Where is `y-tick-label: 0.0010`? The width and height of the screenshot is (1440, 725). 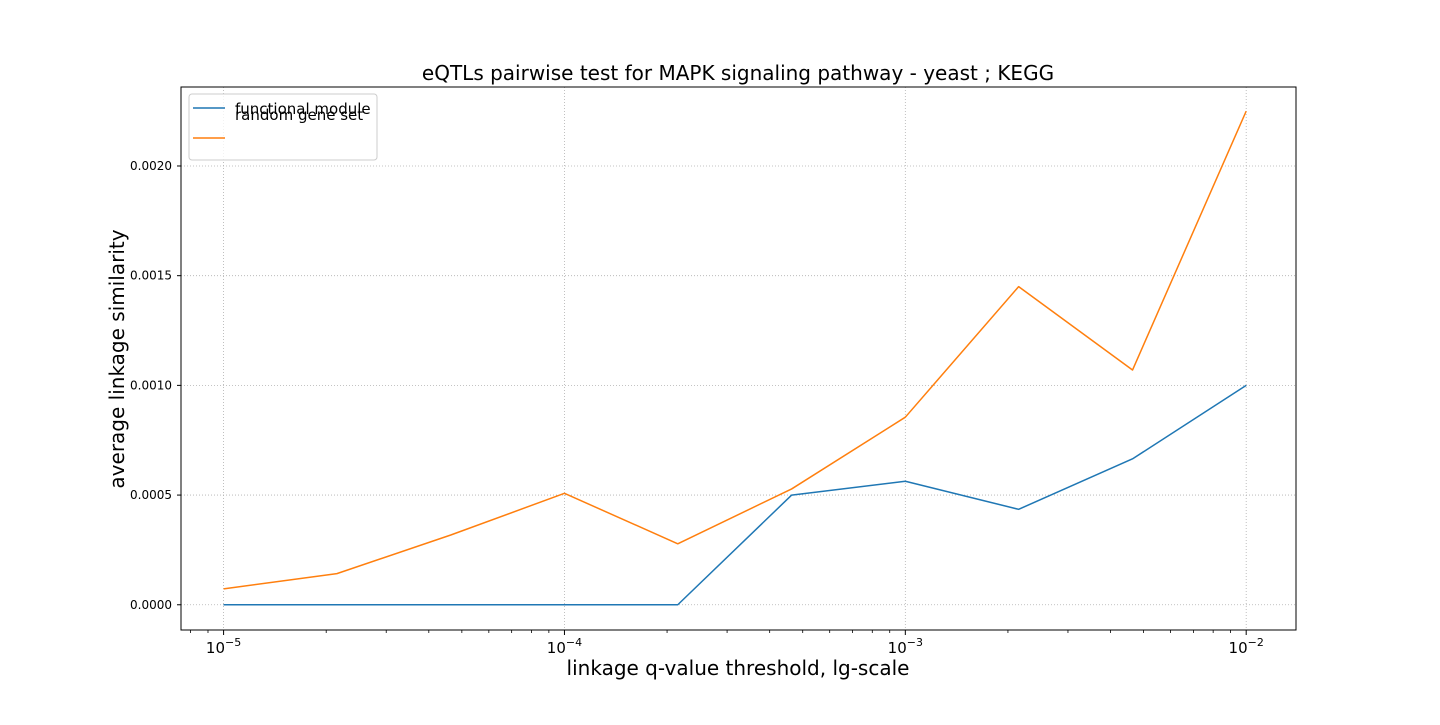 y-tick-label: 0.0010 is located at coordinates (151, 385).